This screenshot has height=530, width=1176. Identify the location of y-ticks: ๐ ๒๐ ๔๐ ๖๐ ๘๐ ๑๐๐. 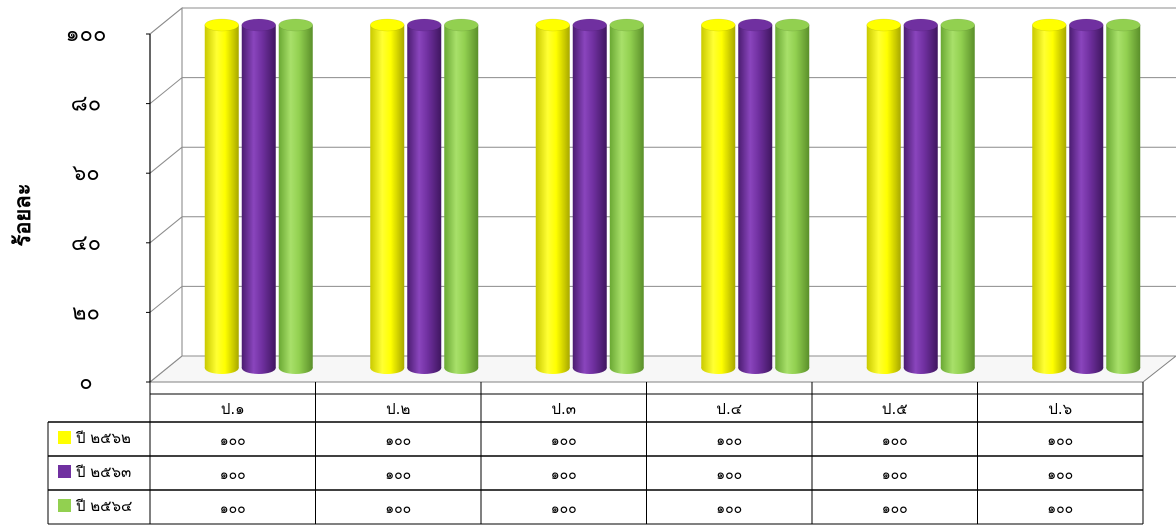
(86, 208).